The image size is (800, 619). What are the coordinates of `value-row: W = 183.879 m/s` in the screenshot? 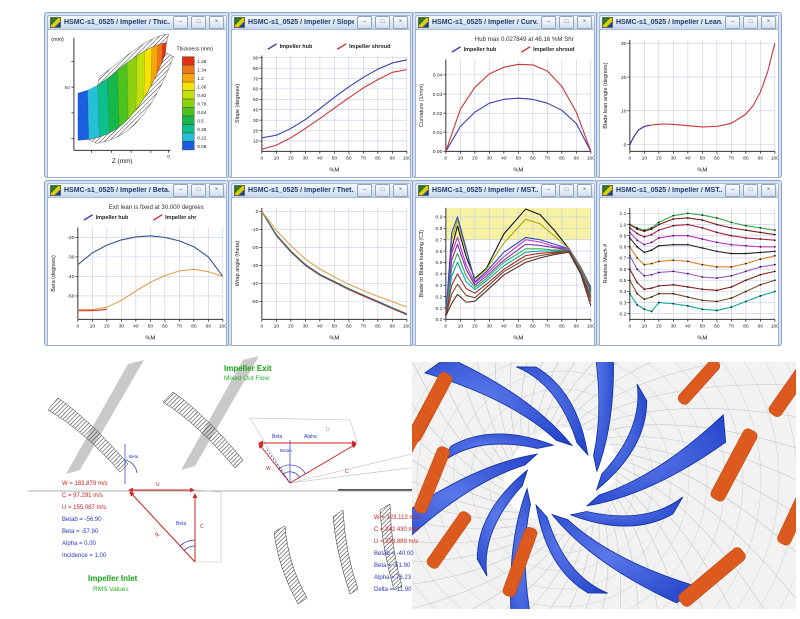 It's located at (85, 484).